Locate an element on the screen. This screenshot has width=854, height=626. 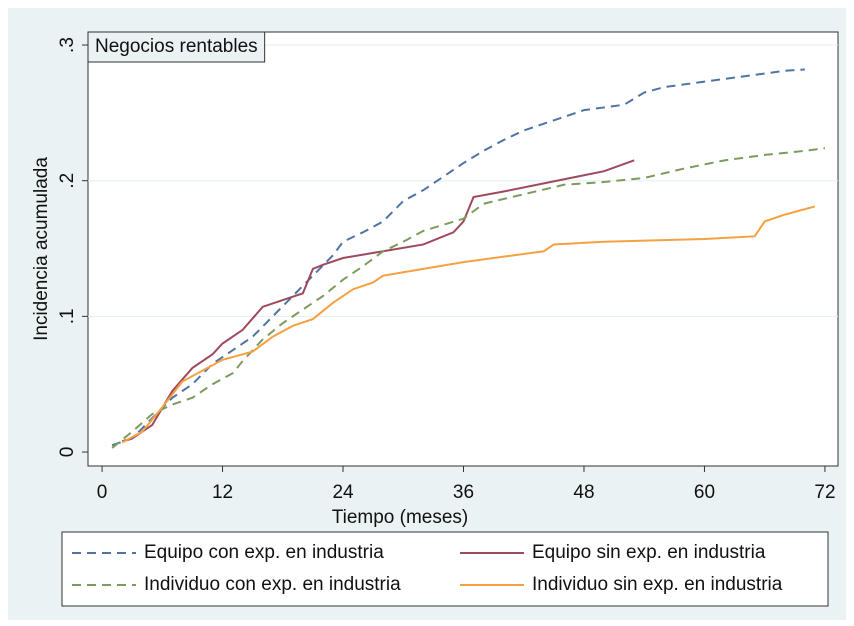
y-tick-label: 0 is located at coordinates (67, 452).